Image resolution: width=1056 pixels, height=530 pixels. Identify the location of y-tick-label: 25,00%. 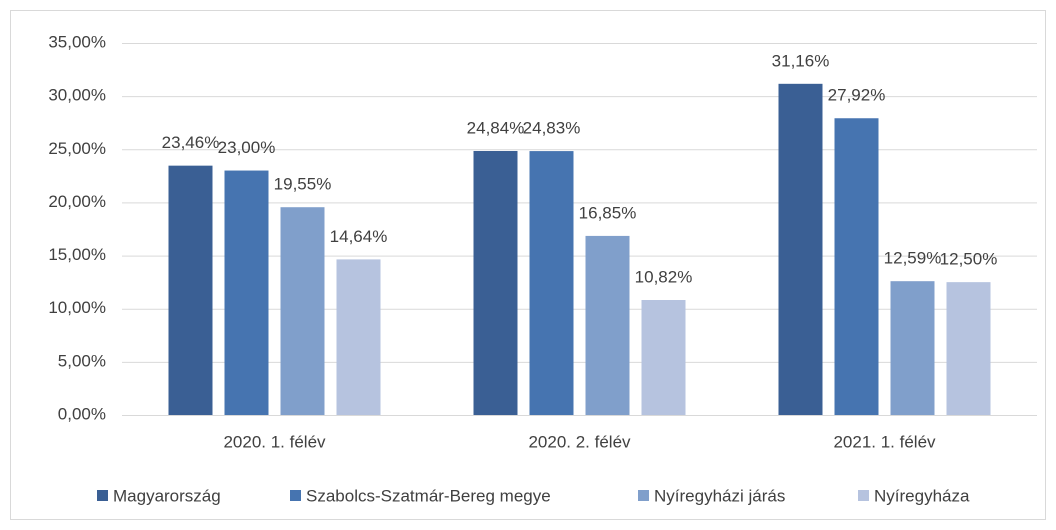
(77, 148).